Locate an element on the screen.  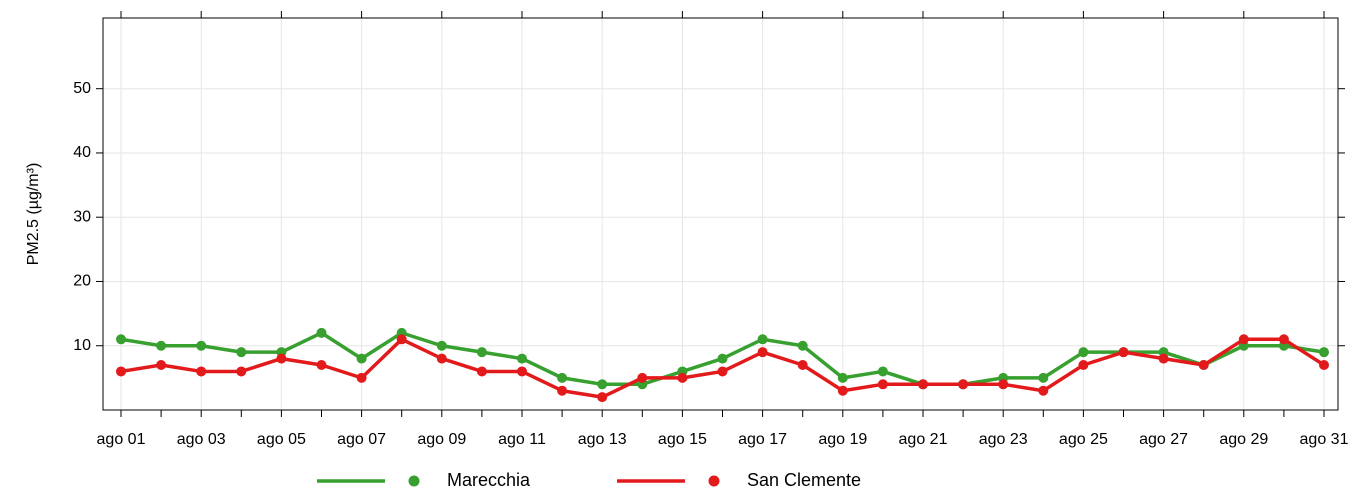
y-tick-label: 20 is located at coordinates (82, 281).